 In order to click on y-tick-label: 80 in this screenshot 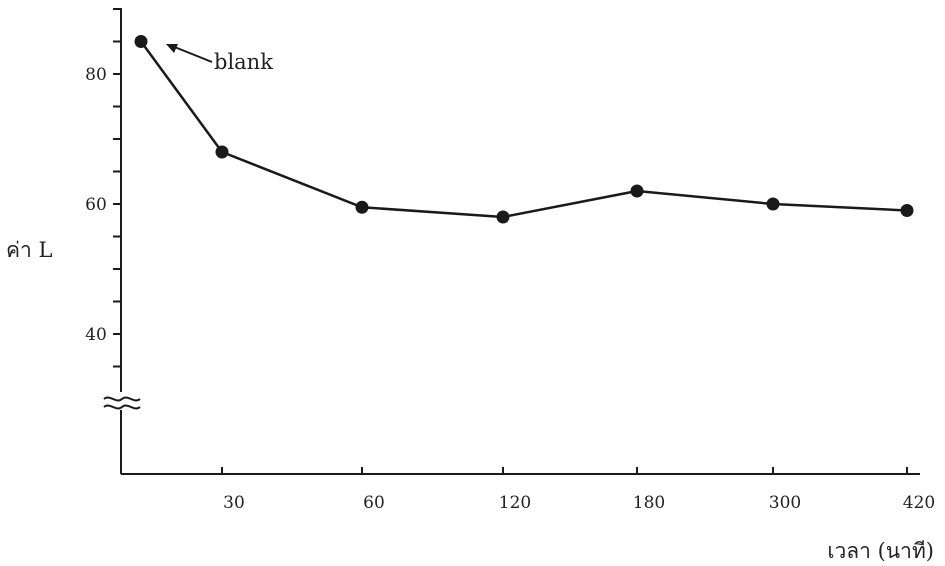, I will do `click(96, 75)`.